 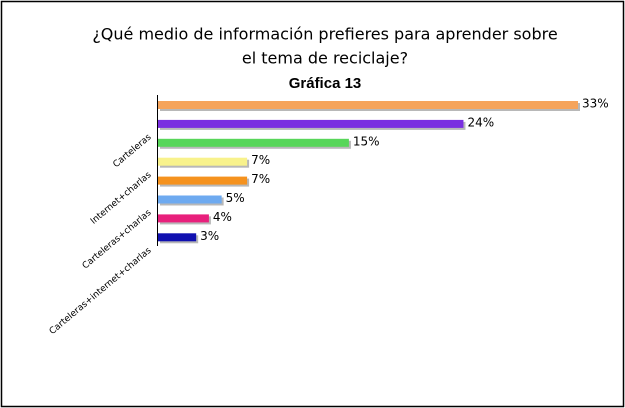 I want to click on value-label: 24%, so click(x=480, y=122).